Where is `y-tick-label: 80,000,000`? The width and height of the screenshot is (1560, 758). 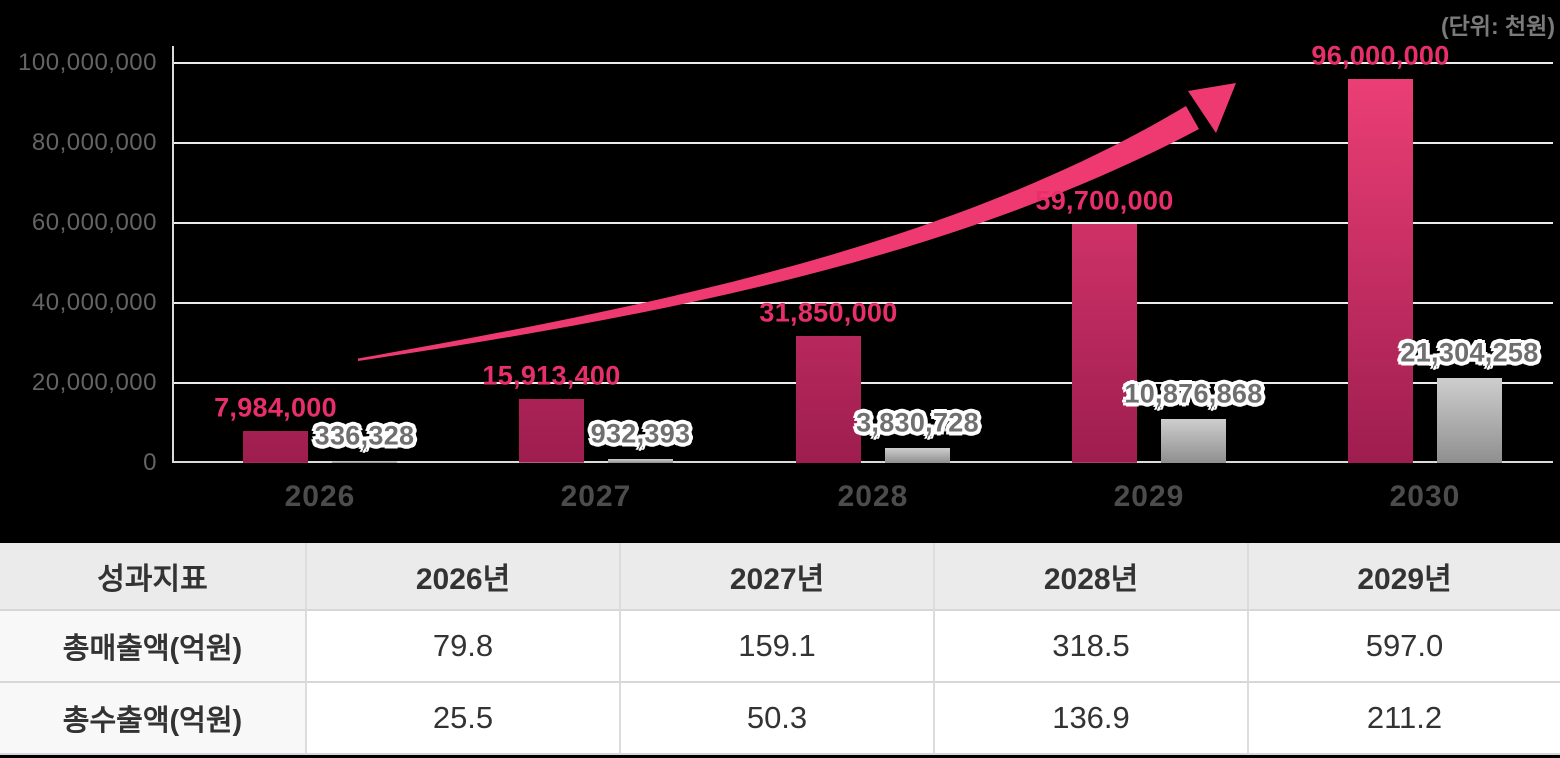 y-tick-label: 80,000,000 is located at coordinates (94, 142).